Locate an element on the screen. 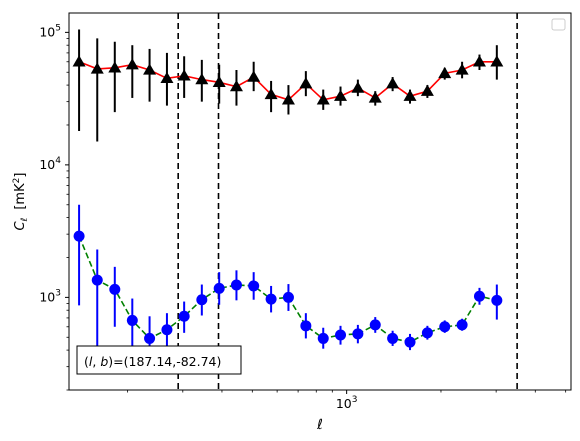 This screenshot has width=580, height=441. annotation-box: (l, b)=(187.14,-82.74) is located at coordinates (159, 360).